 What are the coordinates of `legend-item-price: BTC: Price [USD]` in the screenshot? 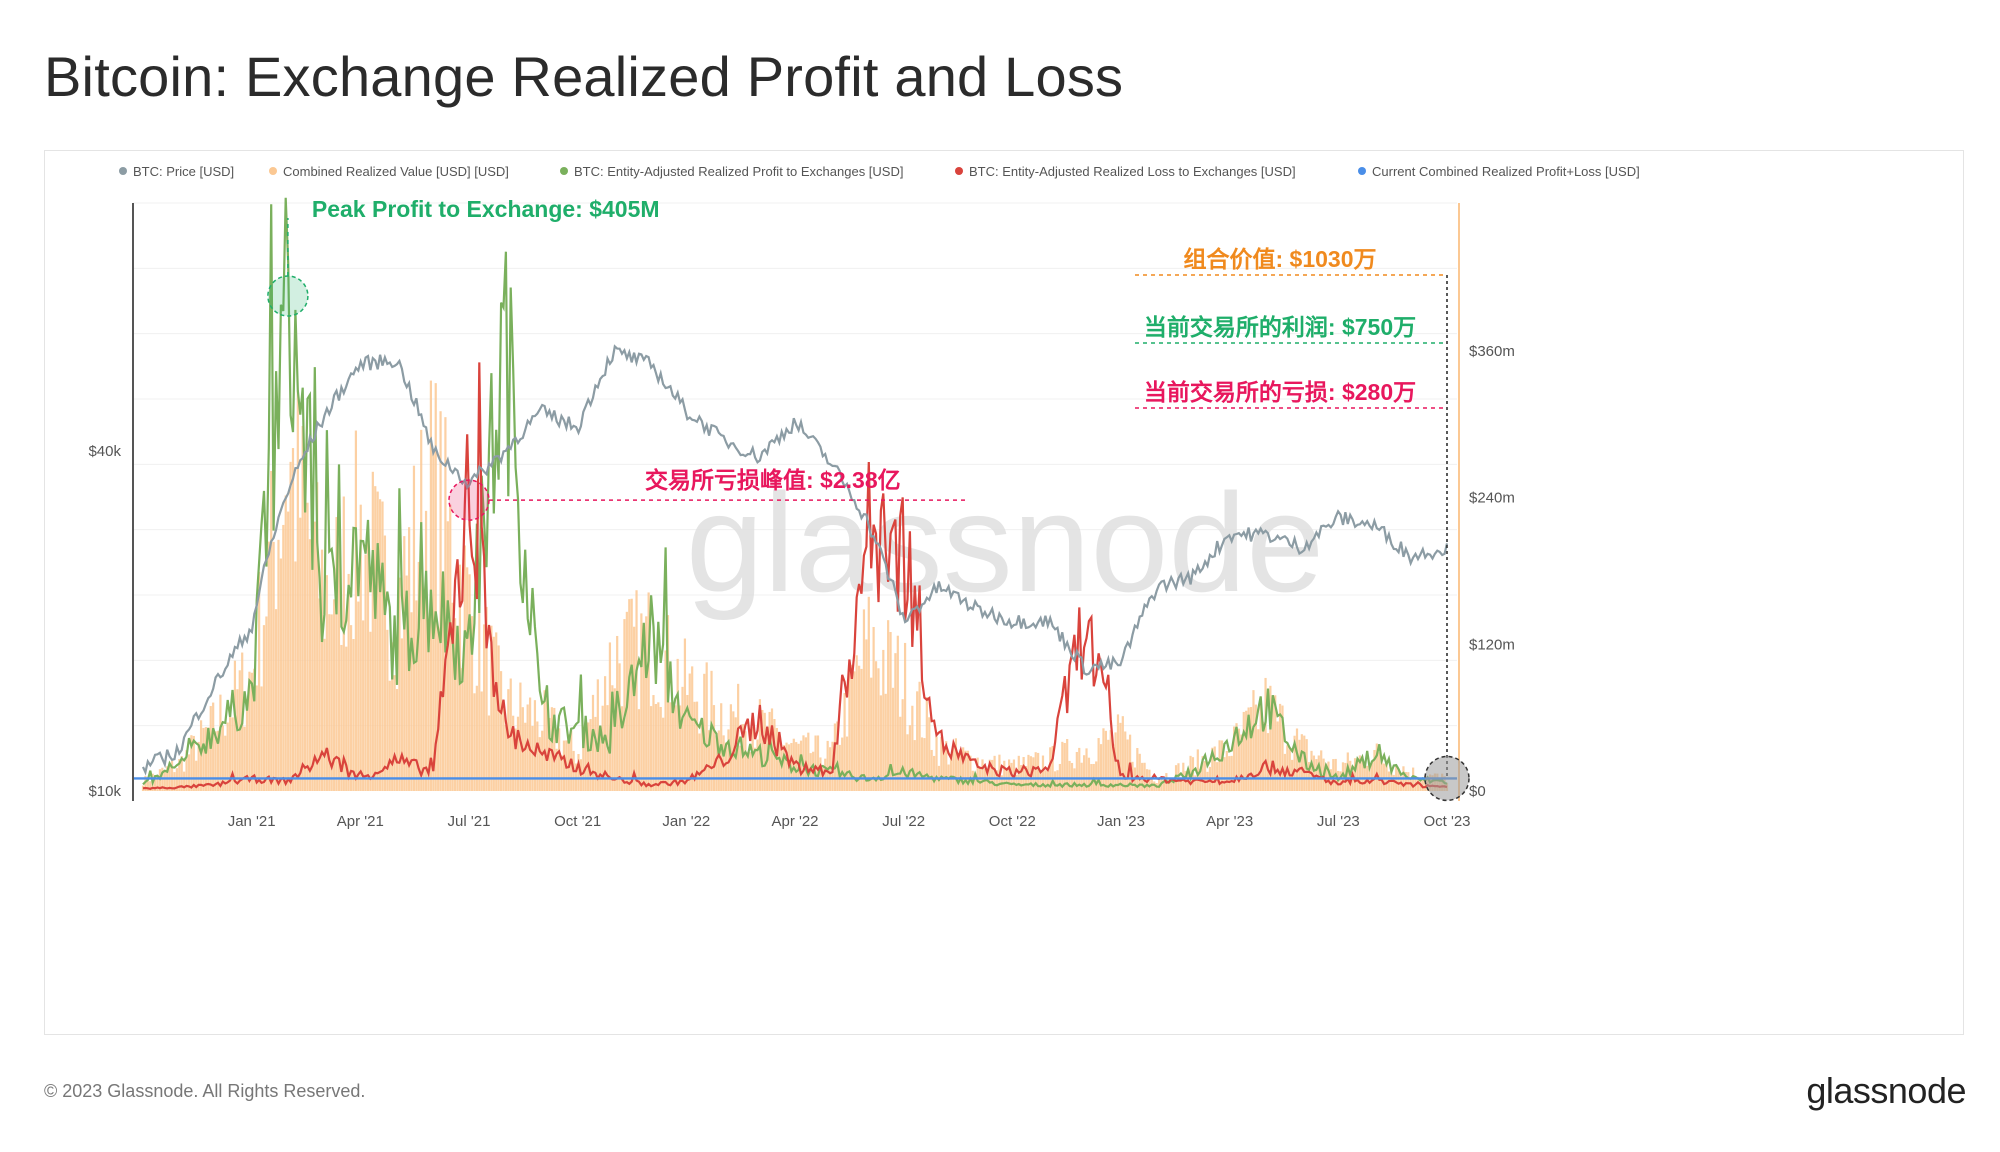 It's located at (176, 171).